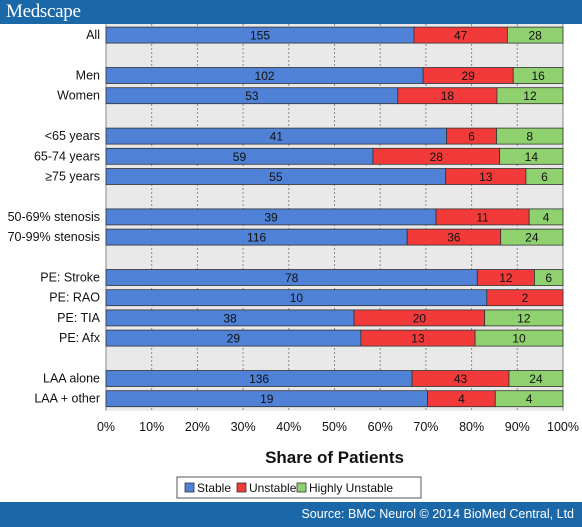  What do you see at coordinates (420, 318) in the screenshot?
I see `data-label: 20` at bounding box center [420, 318].